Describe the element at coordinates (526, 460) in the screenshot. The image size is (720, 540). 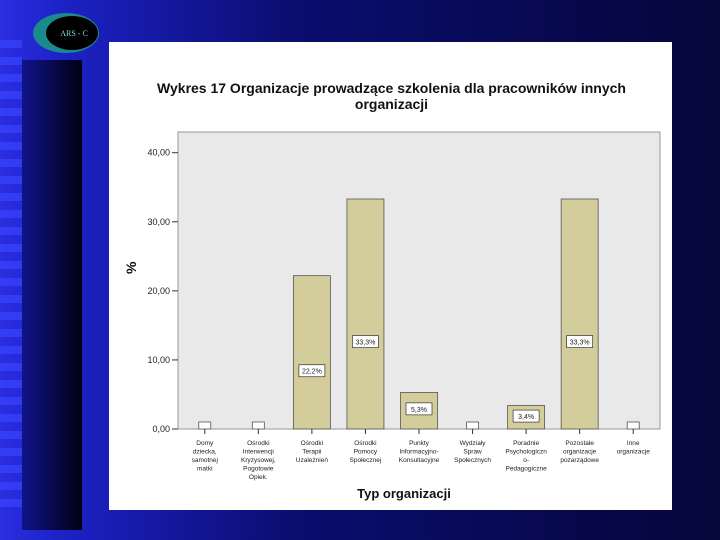
I see `x-tick-label: o-` at that location.